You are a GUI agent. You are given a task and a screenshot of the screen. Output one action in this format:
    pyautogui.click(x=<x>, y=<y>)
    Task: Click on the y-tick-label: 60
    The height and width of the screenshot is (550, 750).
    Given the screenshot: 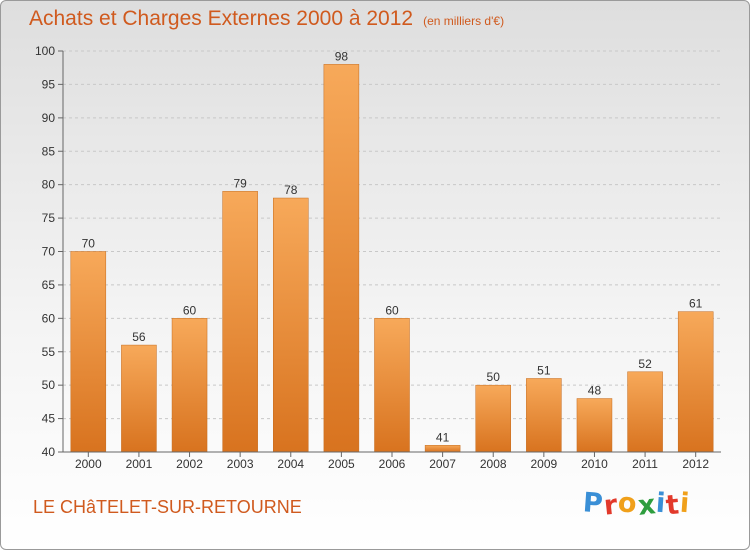 What is the action you would take?
    pyautogui.click(x=49, y=318)
    